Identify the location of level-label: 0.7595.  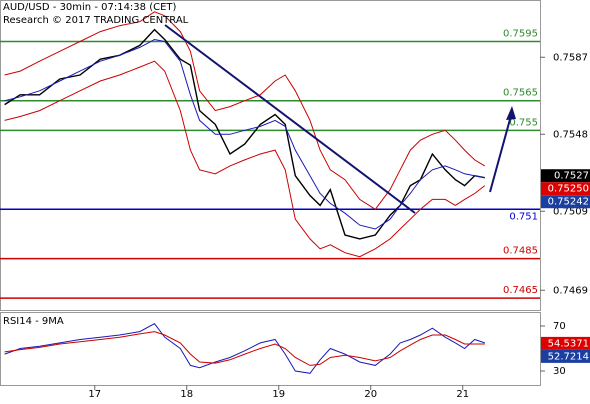
(520, 33).